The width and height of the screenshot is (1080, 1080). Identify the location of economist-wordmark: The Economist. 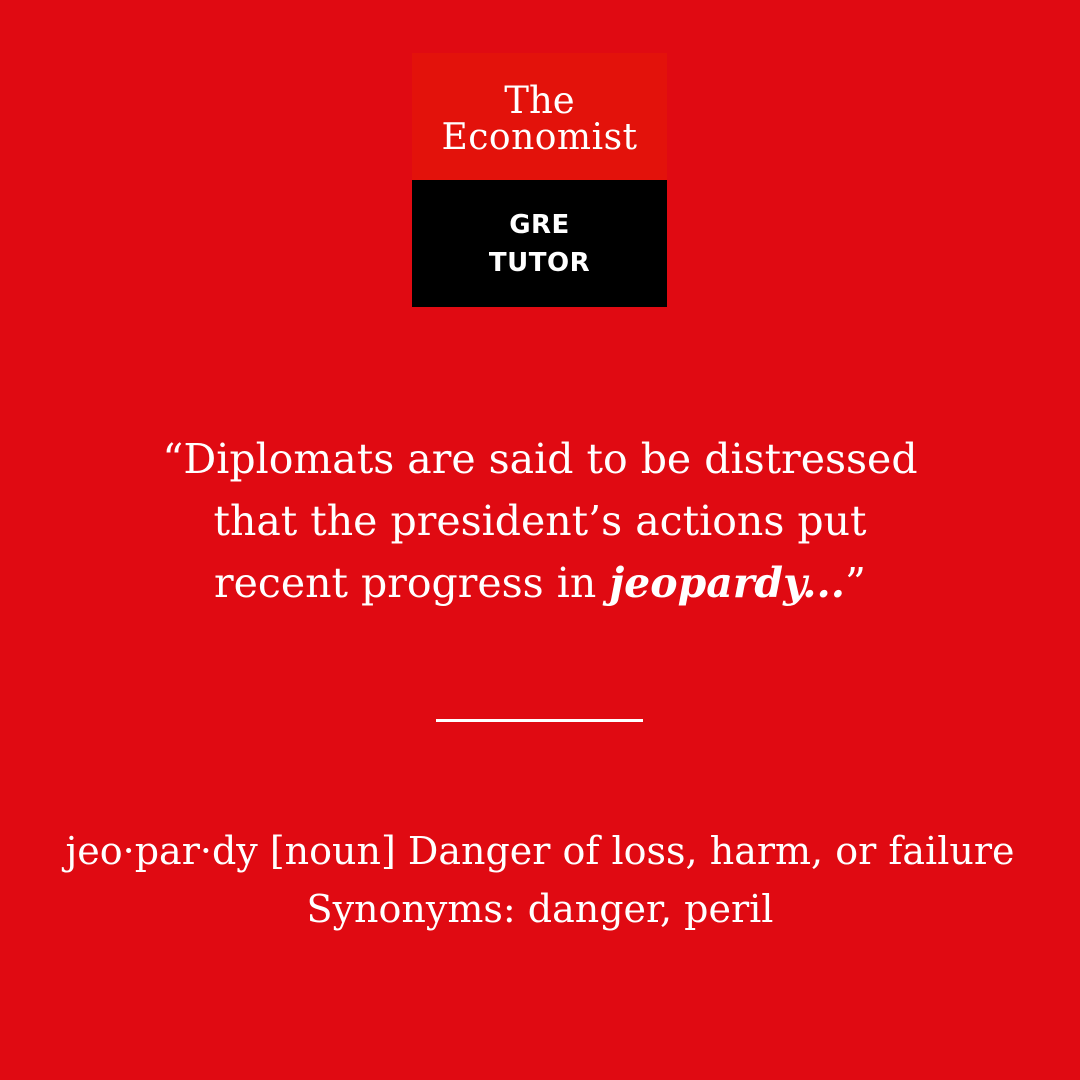
(539, 116).